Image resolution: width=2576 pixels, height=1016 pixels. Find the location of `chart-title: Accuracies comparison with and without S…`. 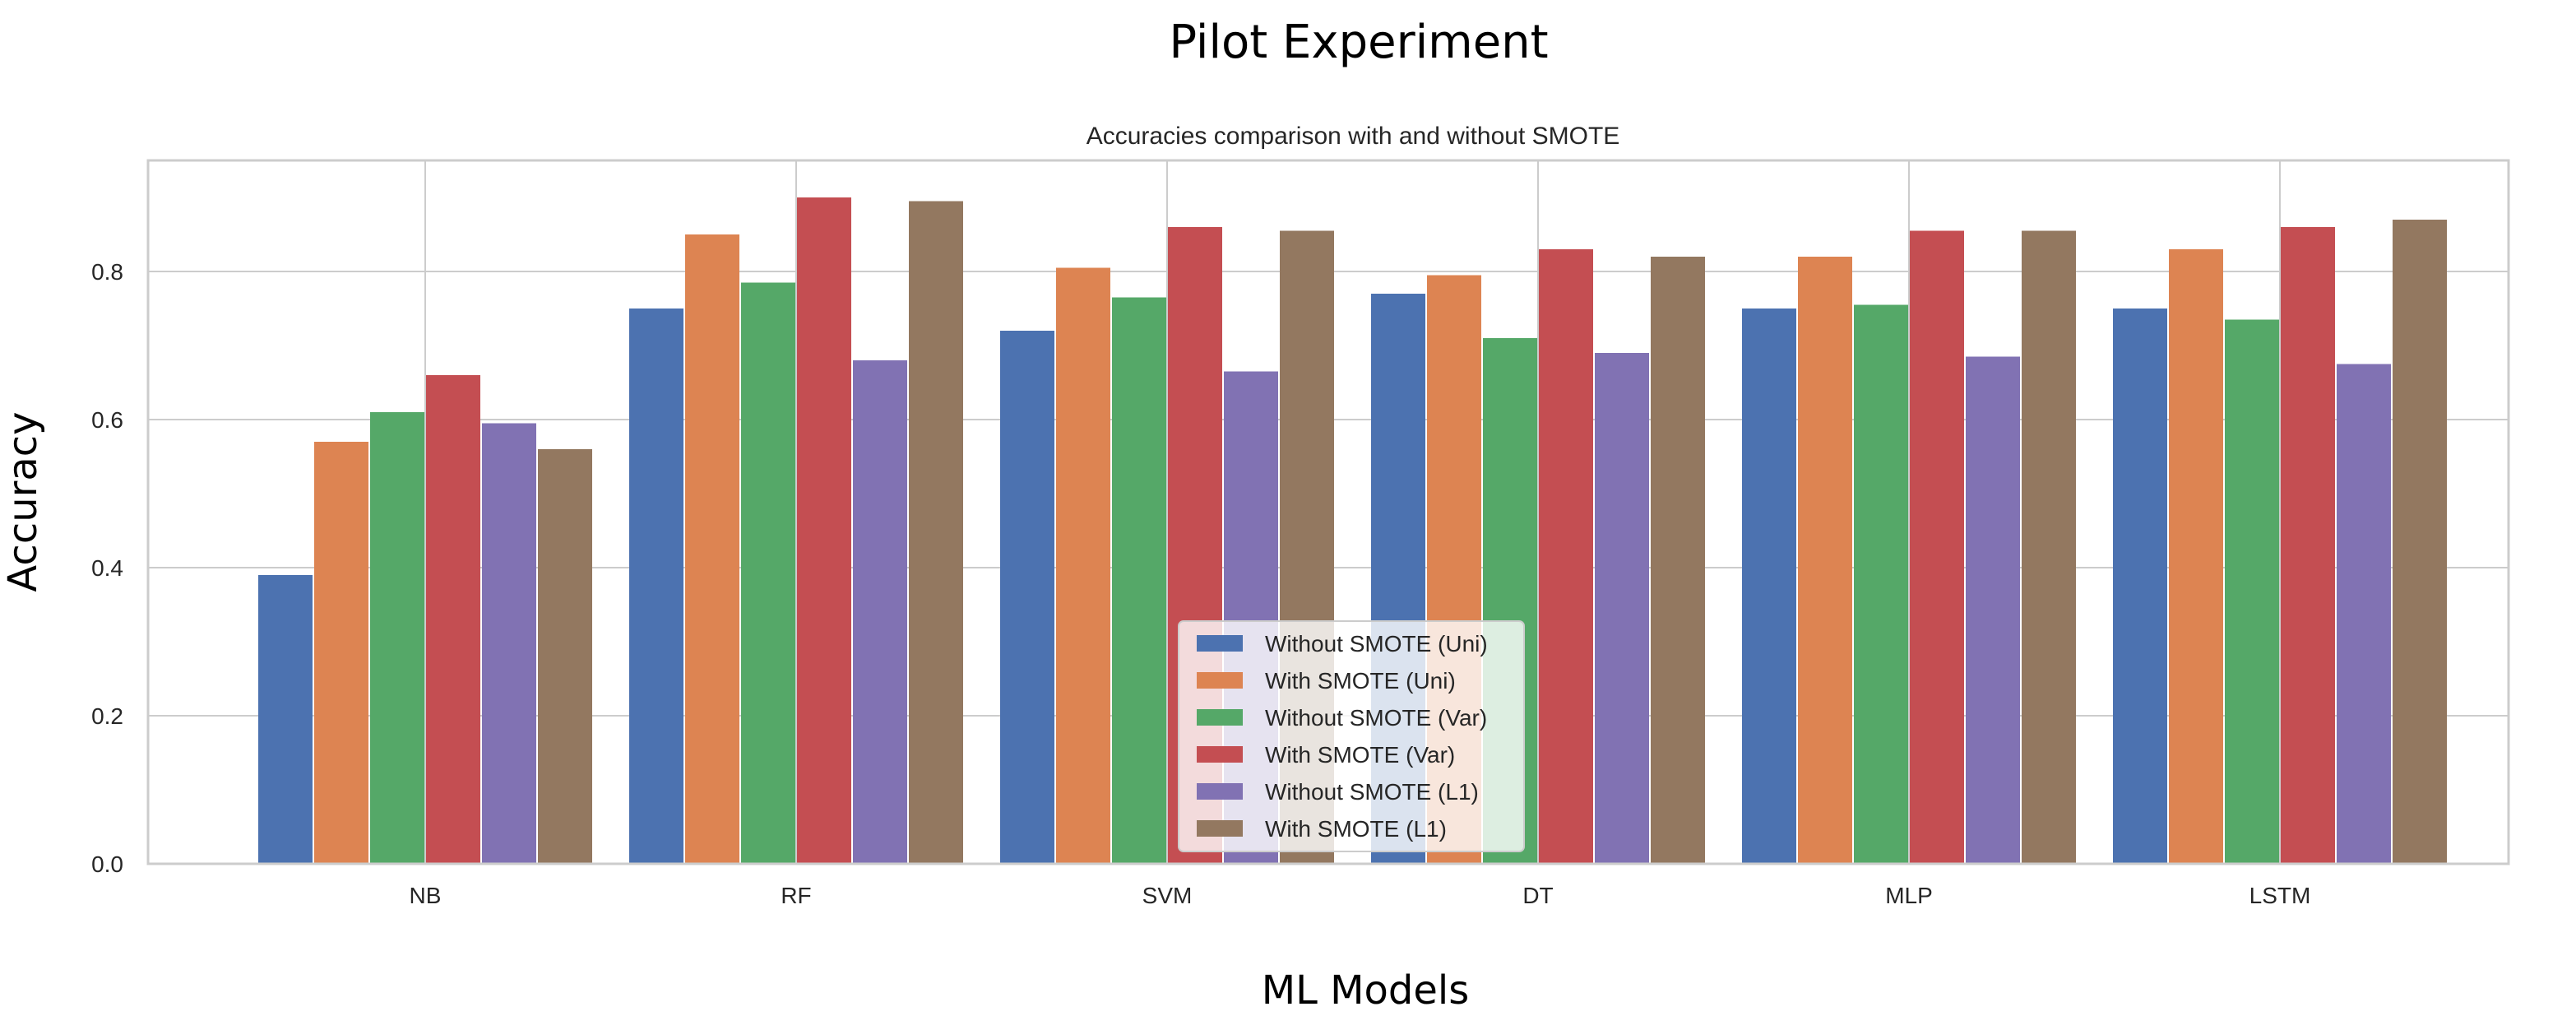

chart-title: Accuracies comparison with and without S… is located at coordinates (1353, 136).